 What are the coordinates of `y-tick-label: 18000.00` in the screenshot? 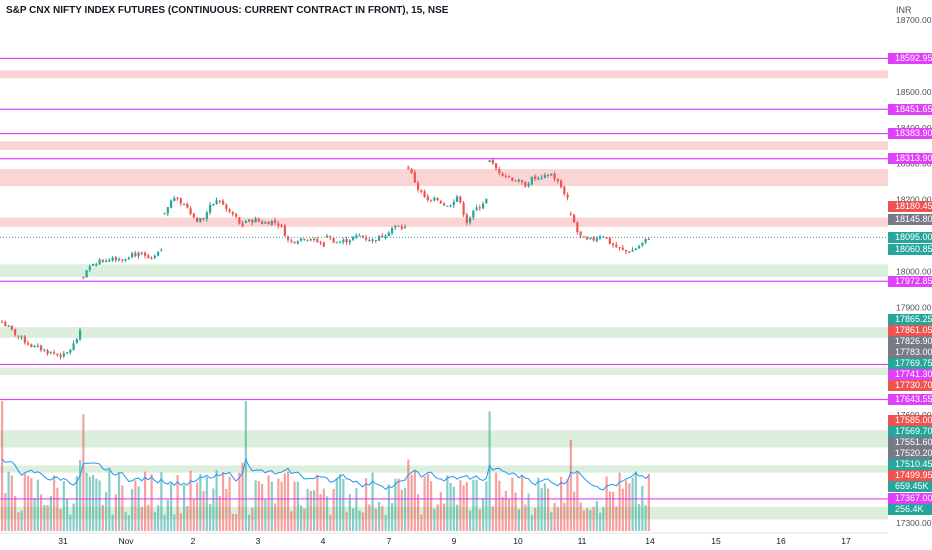 It's located at (914, 272).